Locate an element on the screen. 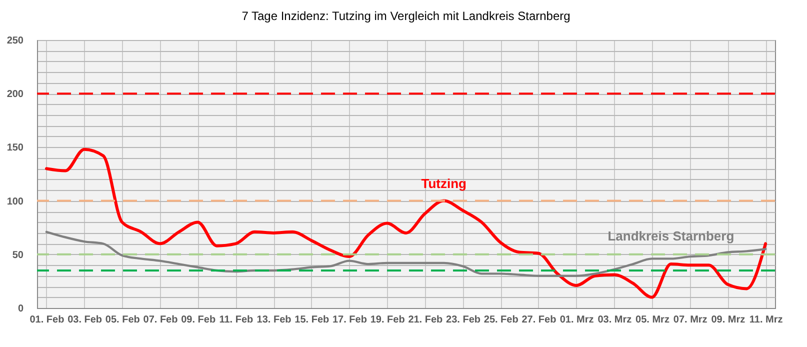 This screenshot has width=807, height=347. x-tick-label: 23. Feb is located at coordinates (463, 320).